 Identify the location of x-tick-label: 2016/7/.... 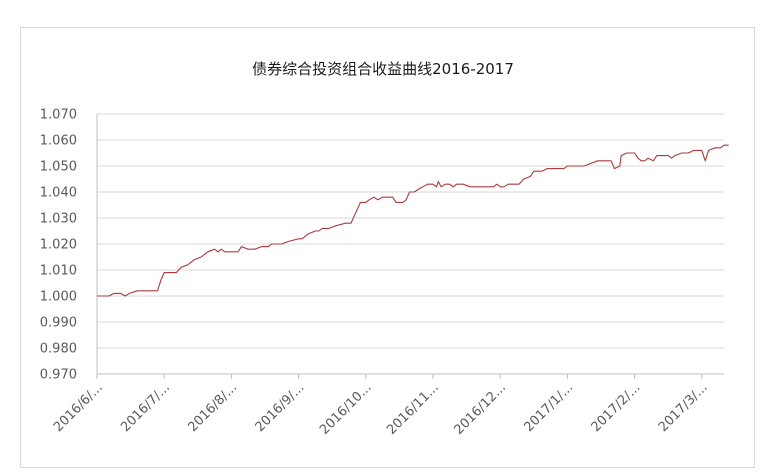
(145, 407).